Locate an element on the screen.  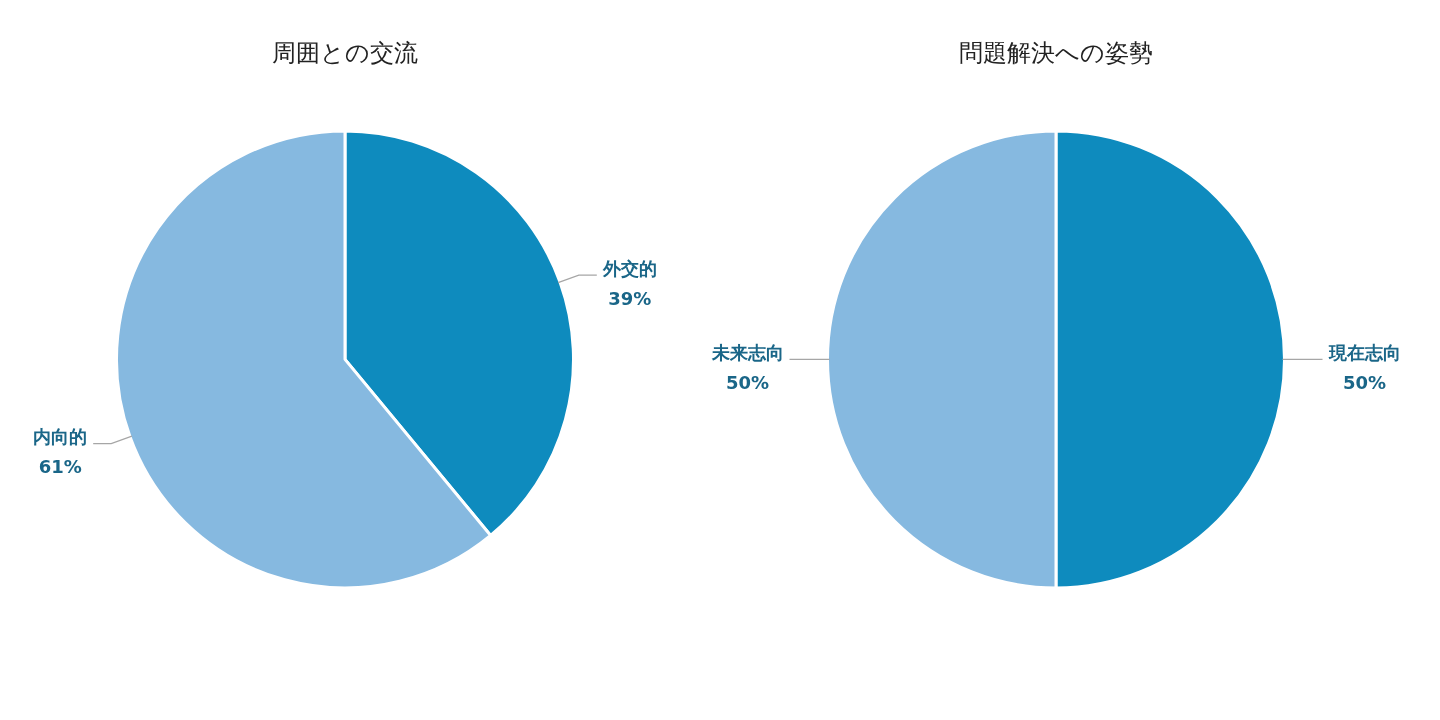
data-label: 61% is located at coordinates (60, 467).